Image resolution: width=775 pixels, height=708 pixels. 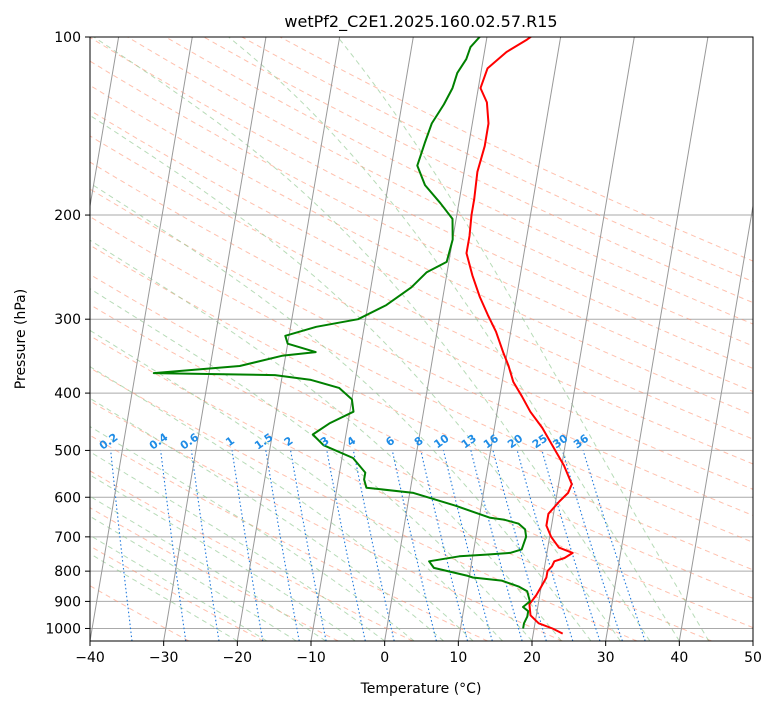 What do you see at coordinates (390, 441) in the screenshot?
I see `mixing-ratio-label: 6` at bounding box center [390, 441].